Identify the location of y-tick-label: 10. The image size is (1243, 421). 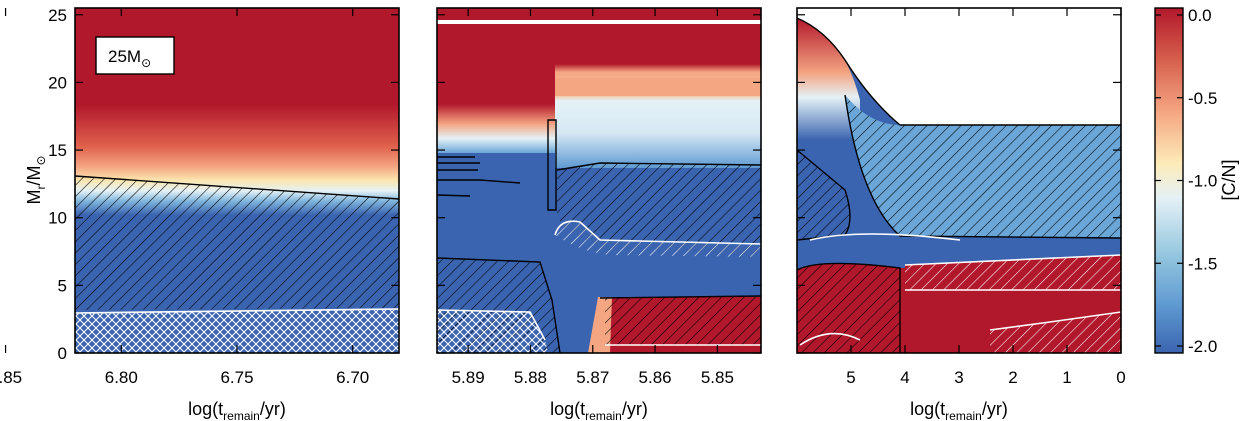
(57, 218).